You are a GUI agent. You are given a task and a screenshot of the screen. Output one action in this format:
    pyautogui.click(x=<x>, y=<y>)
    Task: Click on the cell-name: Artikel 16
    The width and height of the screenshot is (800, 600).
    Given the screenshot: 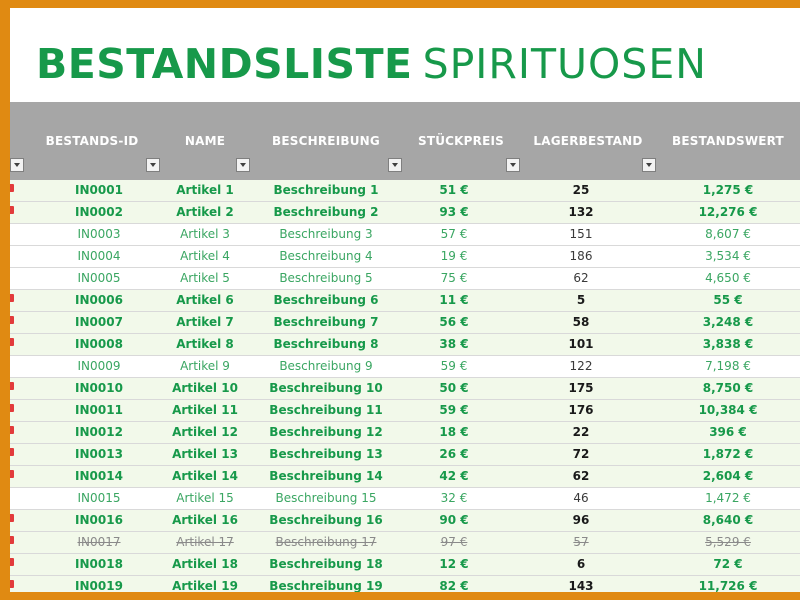 What is the action you would take?
    pyautogui.click(x=205, y=520)
    